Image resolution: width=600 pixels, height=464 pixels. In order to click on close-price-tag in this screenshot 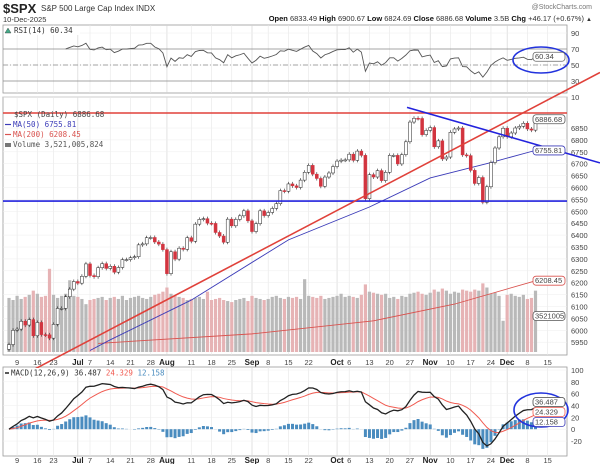, I will do `click(549, 119)`.